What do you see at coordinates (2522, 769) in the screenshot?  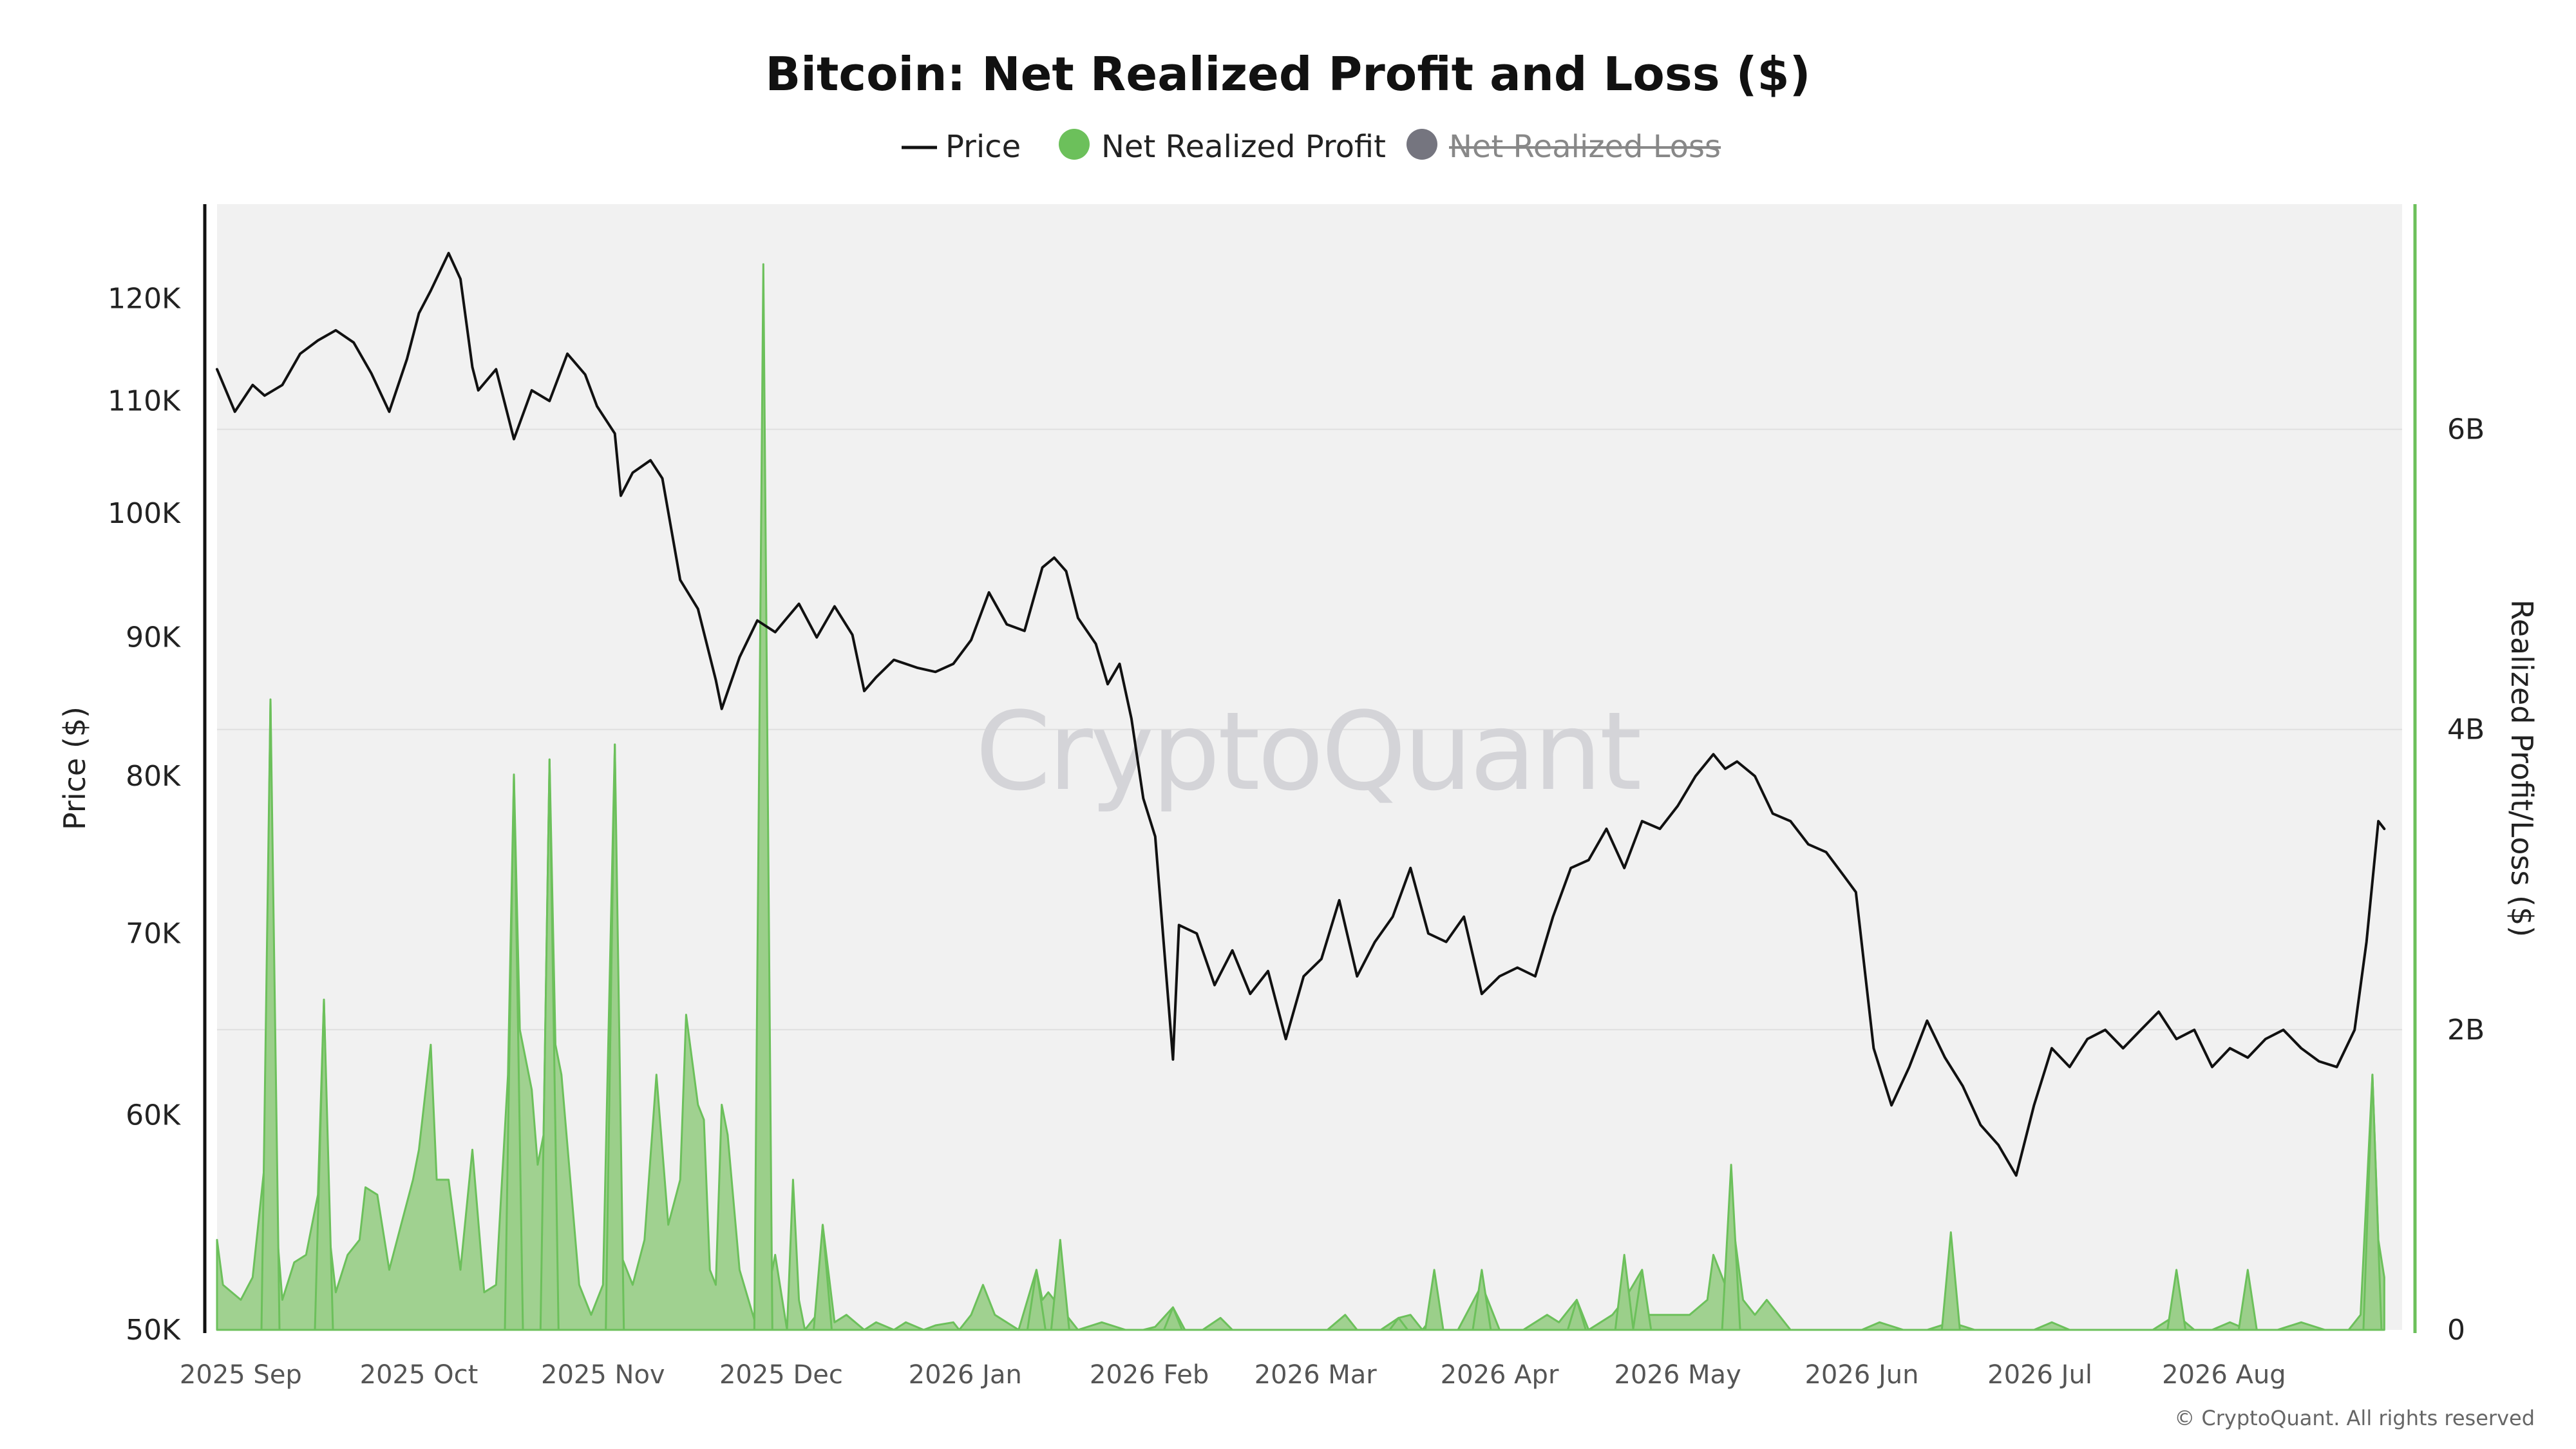 I see `right-axis-title: Realized Profit/Loss ($)` at bounding box center [2522, 769].